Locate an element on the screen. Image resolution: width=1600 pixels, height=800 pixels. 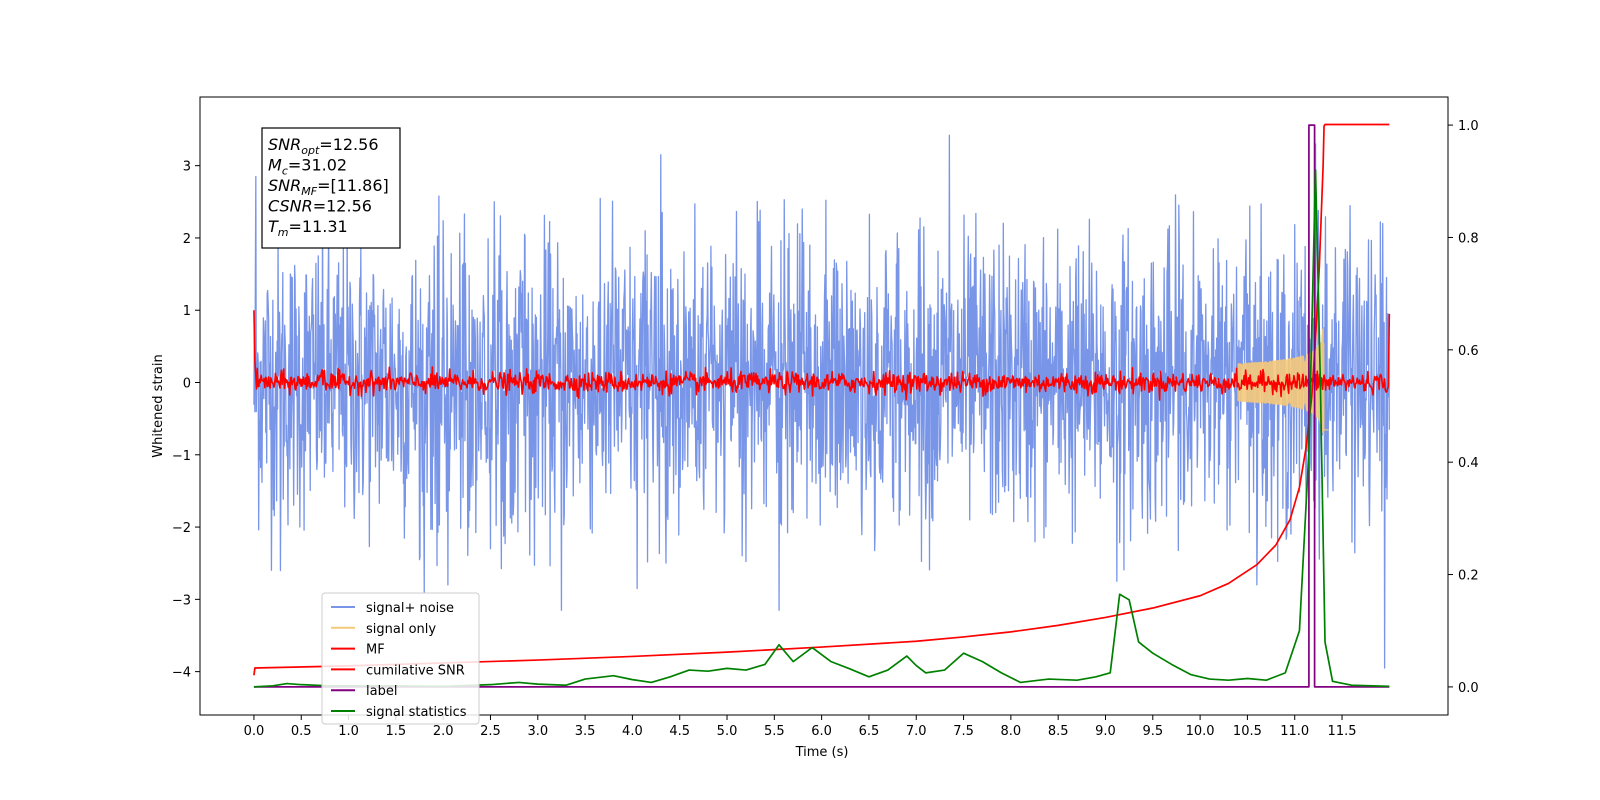
x-tick-label: 3.5 is located at coordinates (585, 731).